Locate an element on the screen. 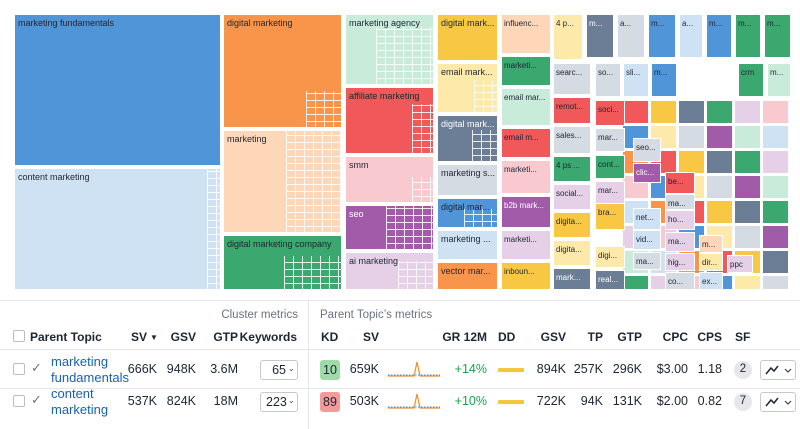 The image size is (800, 429). treemap-tile: marketing agency is located at coordinates (389, 49).